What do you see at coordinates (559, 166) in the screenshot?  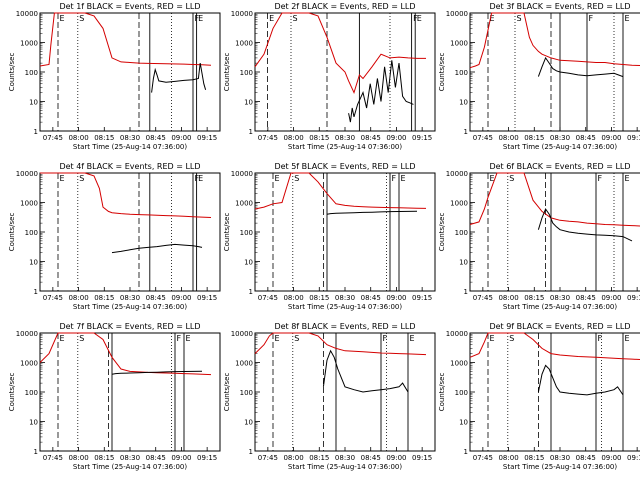 I see `chart-title: Det 6f BLACK = Events, RED = LLD` at bounding box center [559, 166].